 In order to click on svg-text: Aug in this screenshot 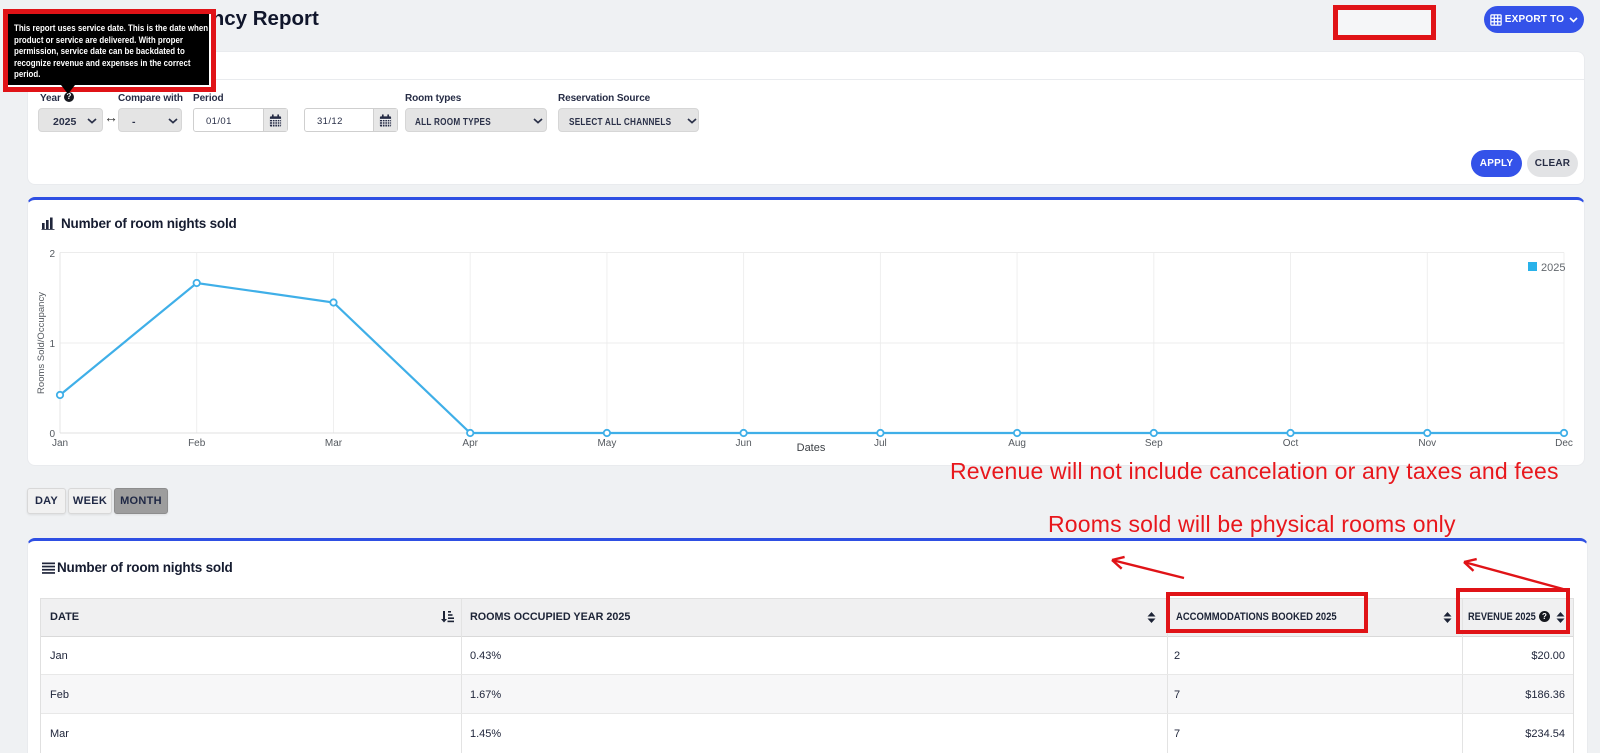, I will do `click(1017, 443)`.